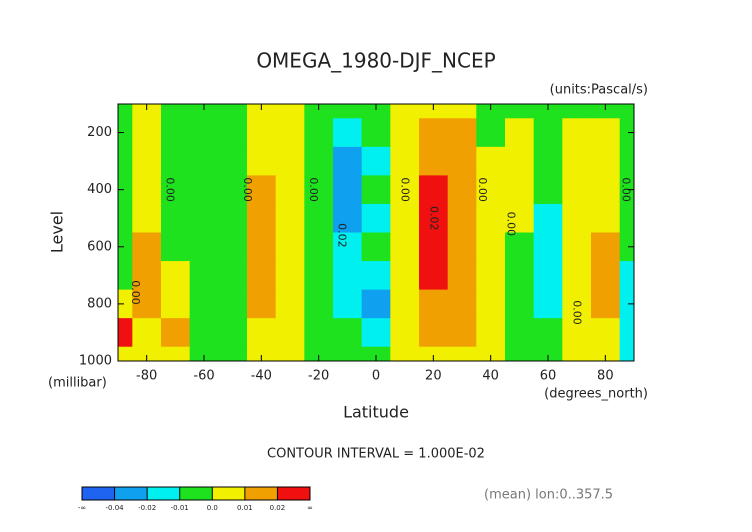  I want to click on x-tick-label: 80, so click(605, 376).